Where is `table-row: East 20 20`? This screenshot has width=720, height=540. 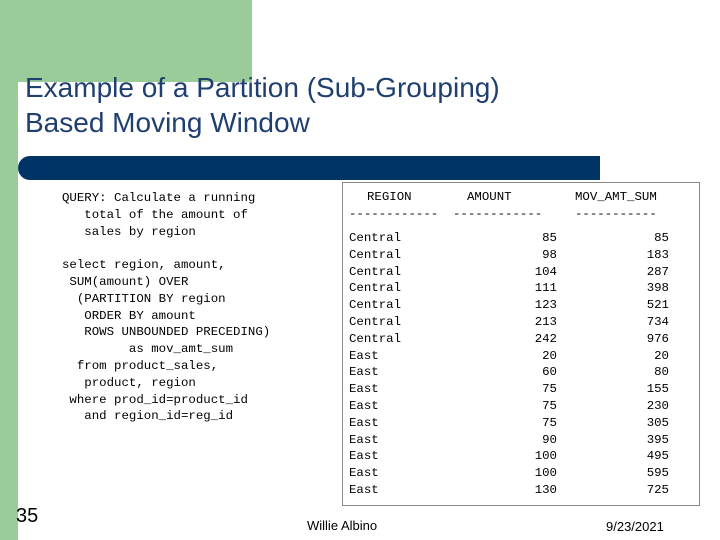 table-row: East 20 20 is located at coordinates (521, 356).